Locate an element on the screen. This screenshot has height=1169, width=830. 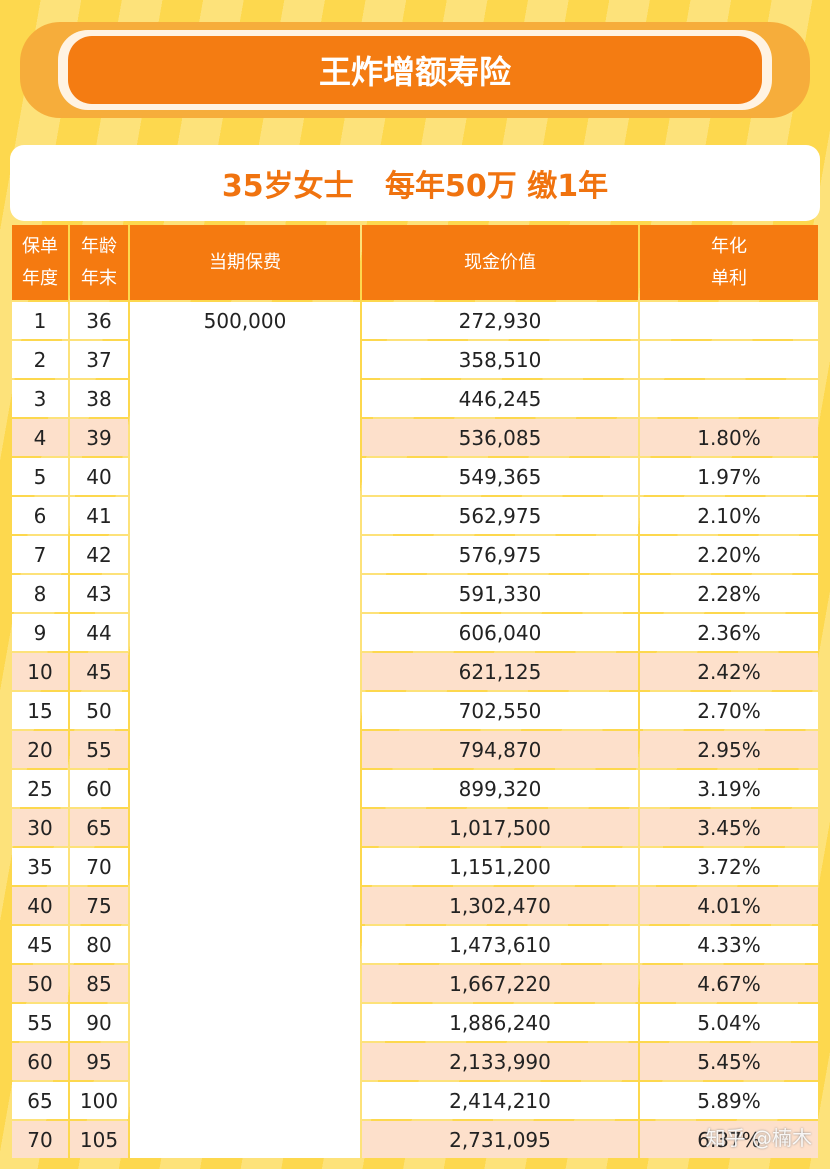
cash-value-cell: 899,320 is located at coordinates (500, 788).